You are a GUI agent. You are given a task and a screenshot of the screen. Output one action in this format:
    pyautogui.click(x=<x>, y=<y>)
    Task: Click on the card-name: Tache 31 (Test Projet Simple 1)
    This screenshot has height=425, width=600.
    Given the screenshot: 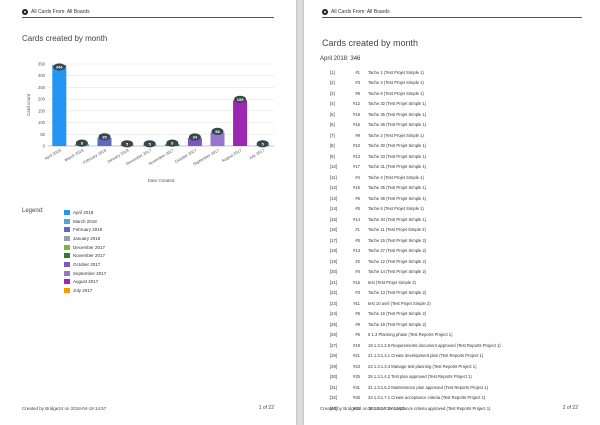 What is the action you would take?
    pyautogui.click(x=397, y=167)
    